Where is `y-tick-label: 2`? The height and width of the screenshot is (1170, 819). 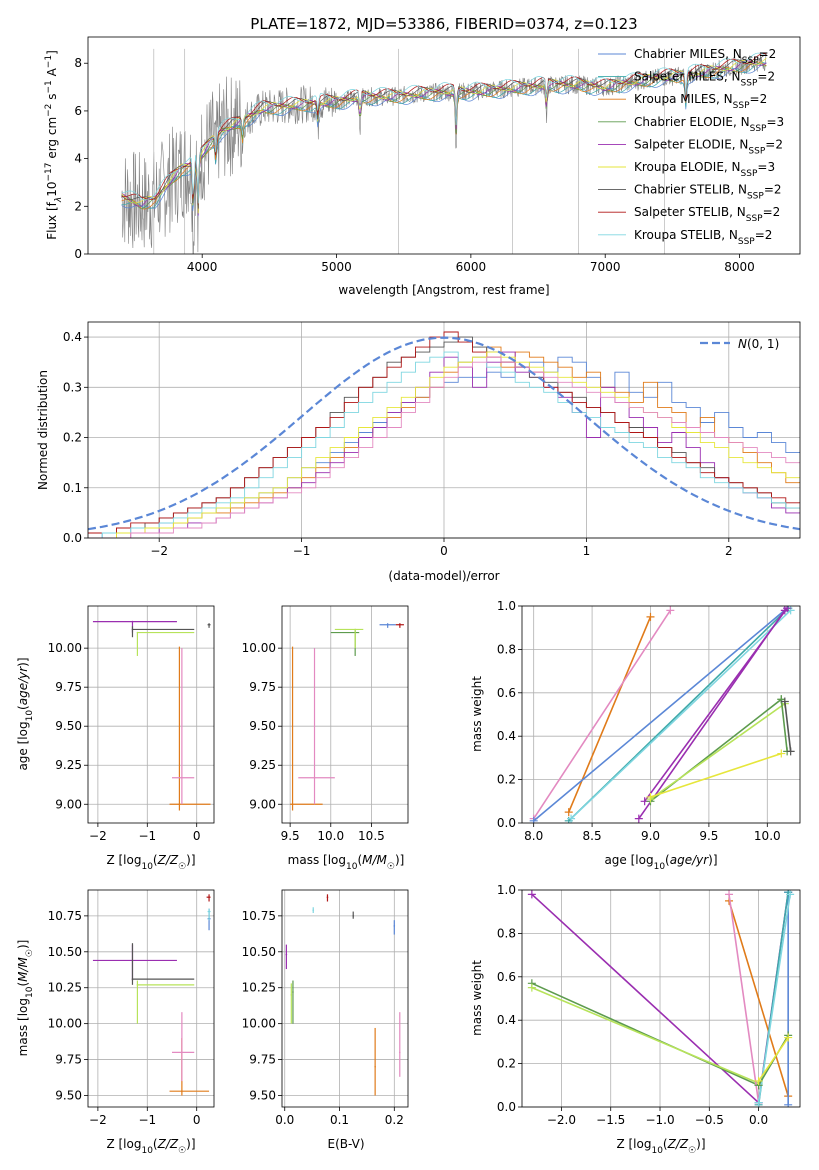 y-tick-label: 2 is located at coordinates (78, 206).